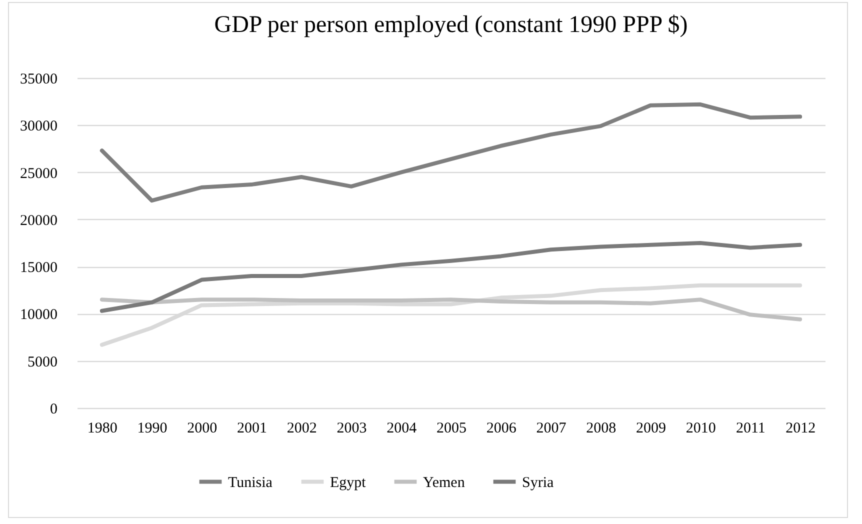  I want to click on legend-label: Yemen, so click(444, 482).